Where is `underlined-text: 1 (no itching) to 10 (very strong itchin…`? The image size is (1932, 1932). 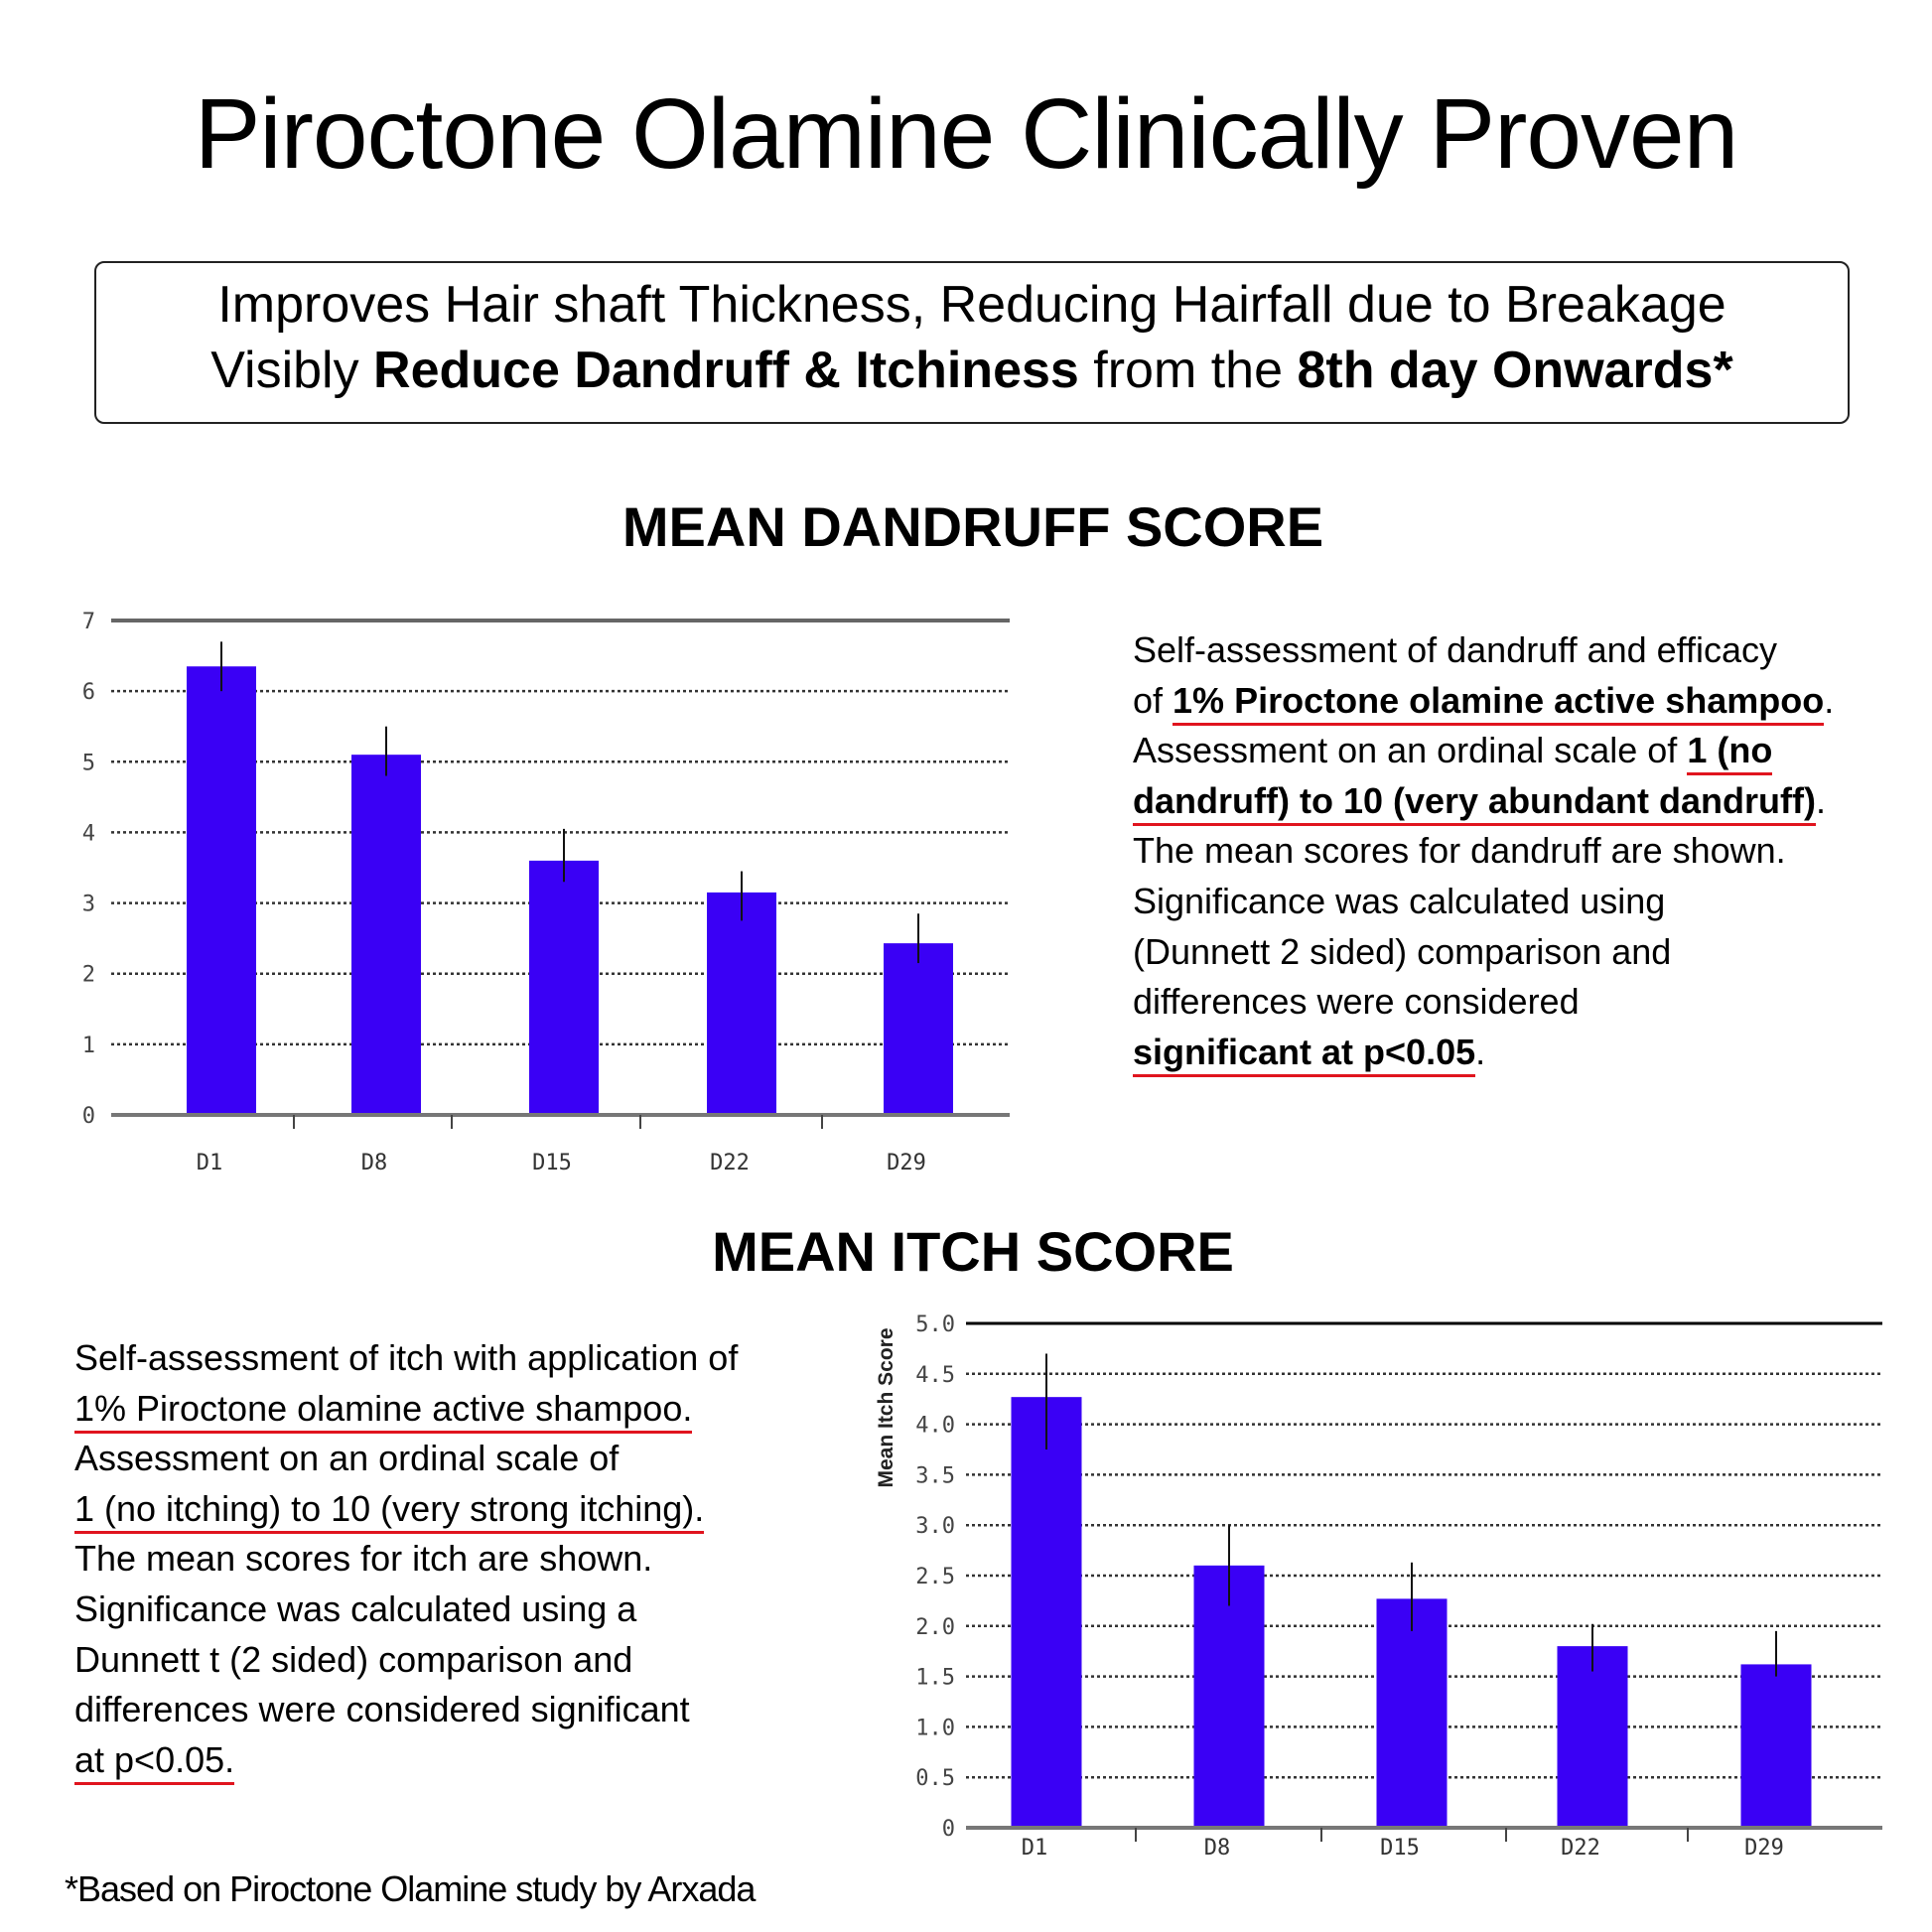
underlined-text: 1 (no itching) to 10 (very strong itchin… is located at coordinates (389, 1510).